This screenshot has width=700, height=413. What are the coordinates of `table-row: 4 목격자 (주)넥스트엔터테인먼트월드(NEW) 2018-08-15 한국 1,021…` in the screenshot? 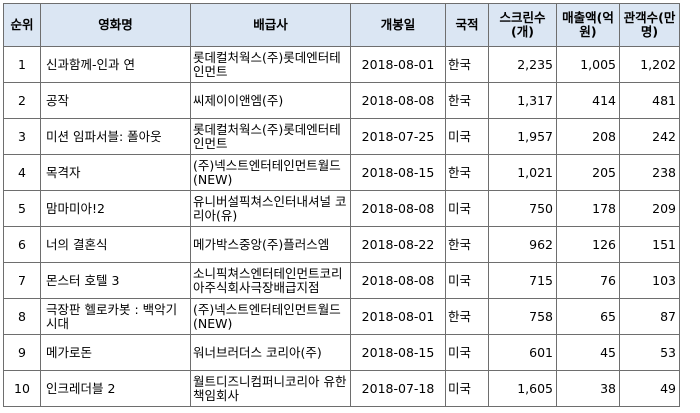 It's located at (341, 172).